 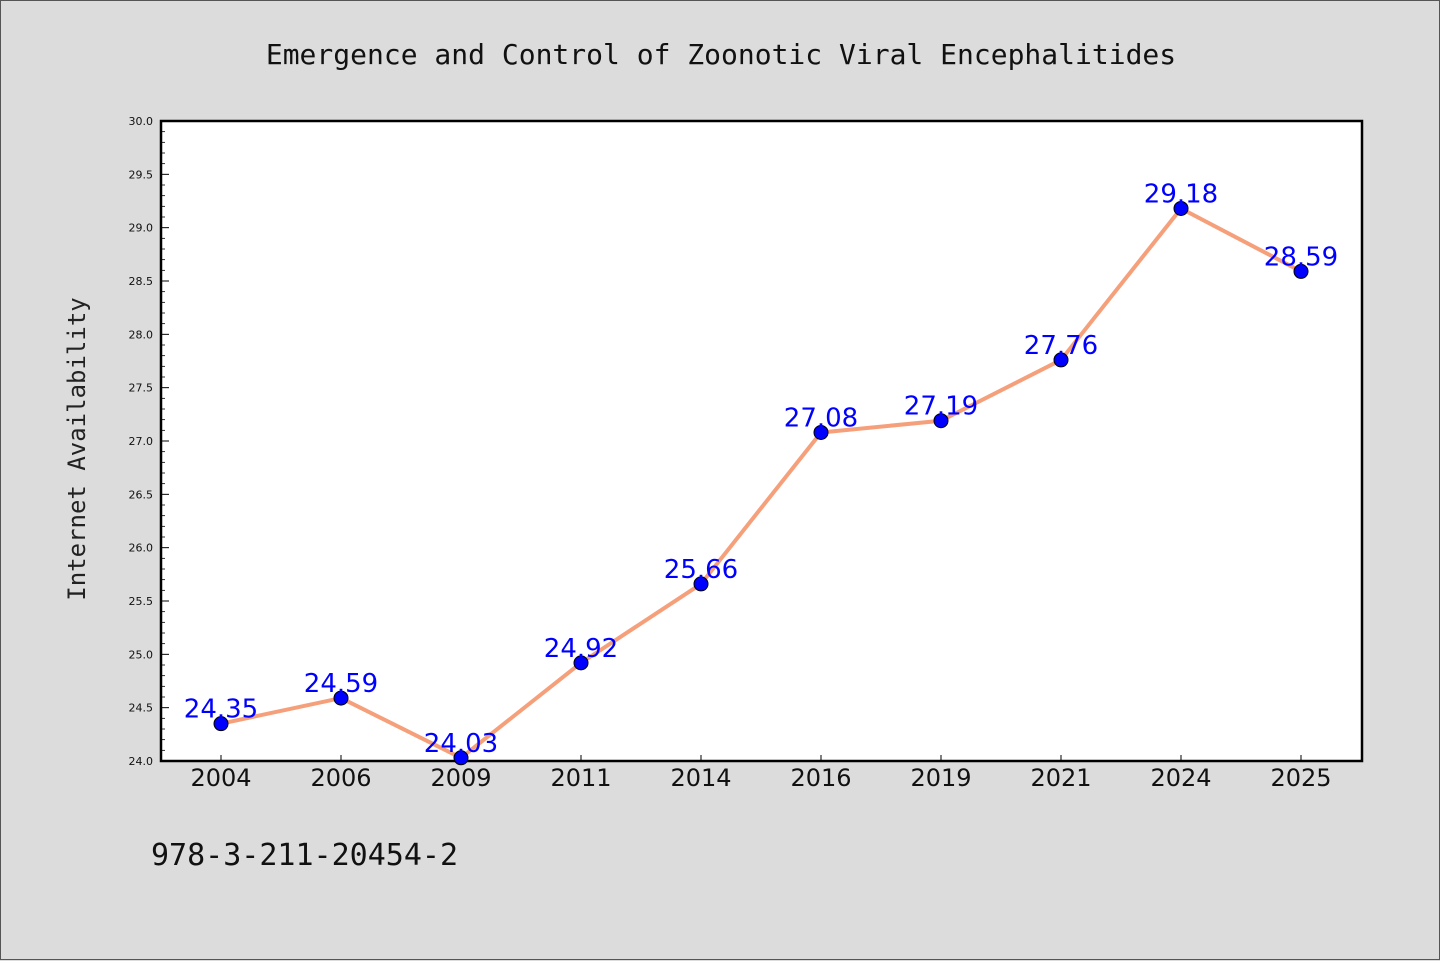 What do you see at coordinates (141, 548) in the screenshot?
I see `y-tick-label: 26.0` at bounding box center [141, 548].